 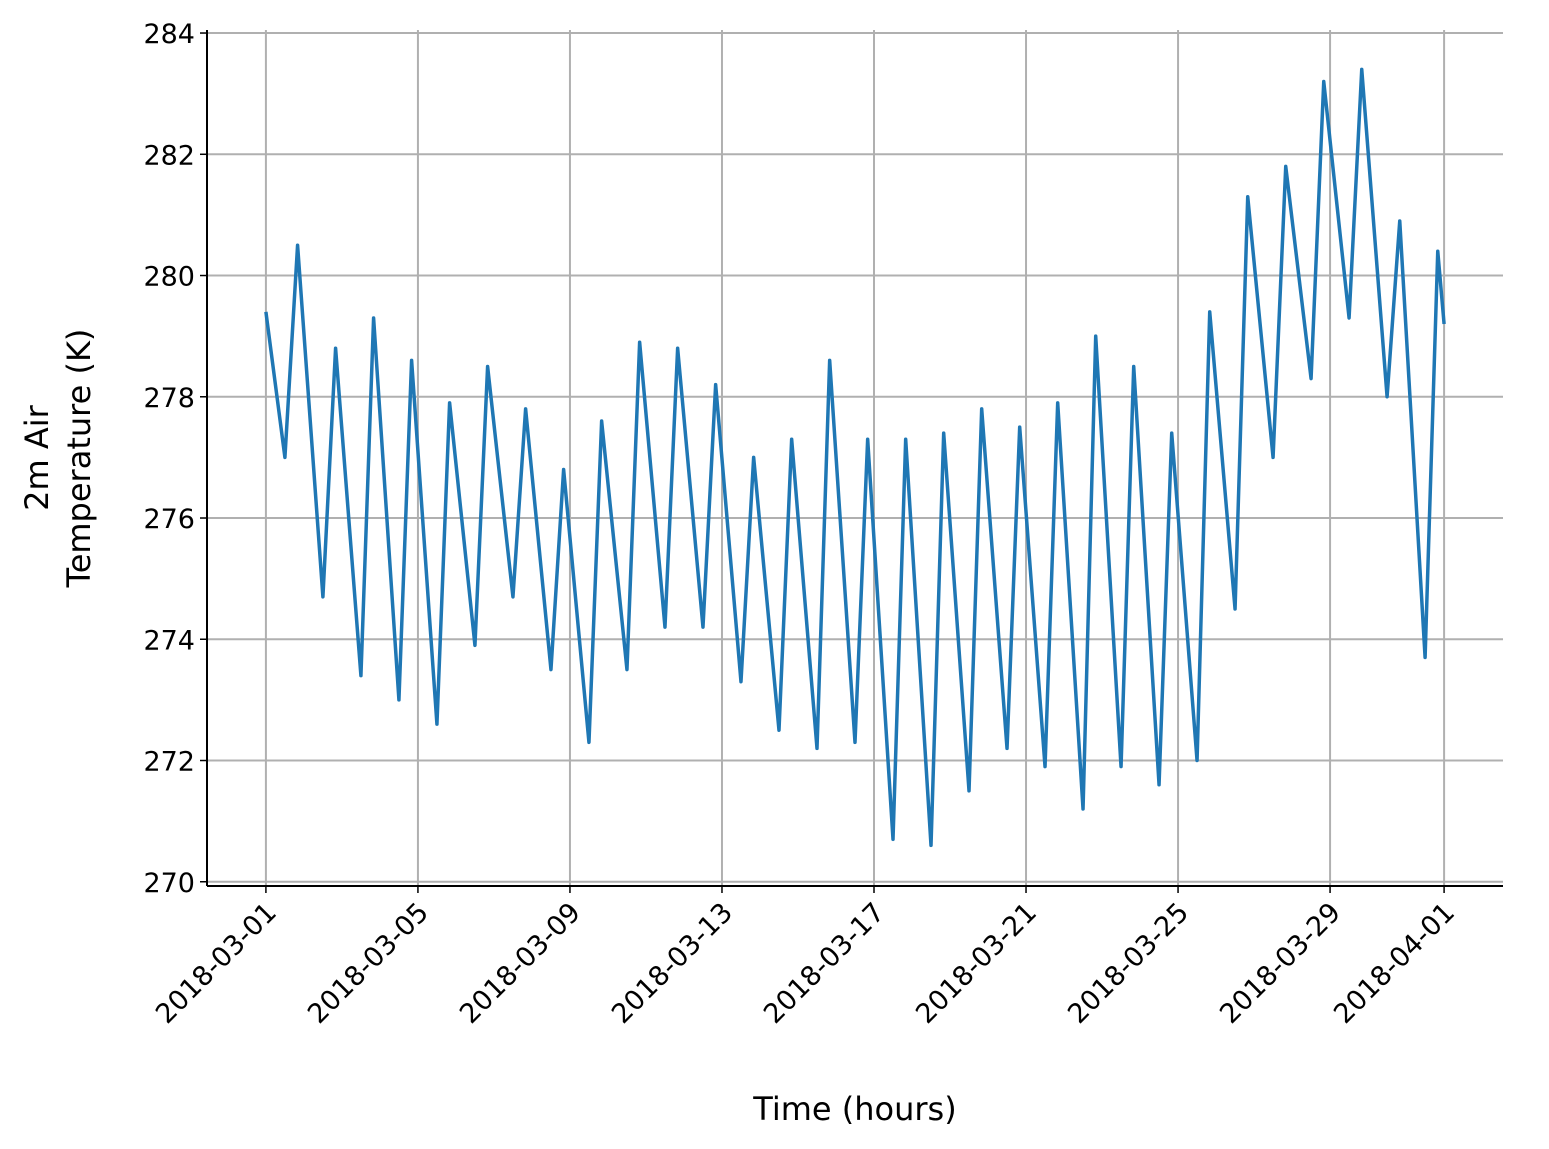 I want to click on x-tick-label: 2018-03-25, so click(x=1128, y=963).